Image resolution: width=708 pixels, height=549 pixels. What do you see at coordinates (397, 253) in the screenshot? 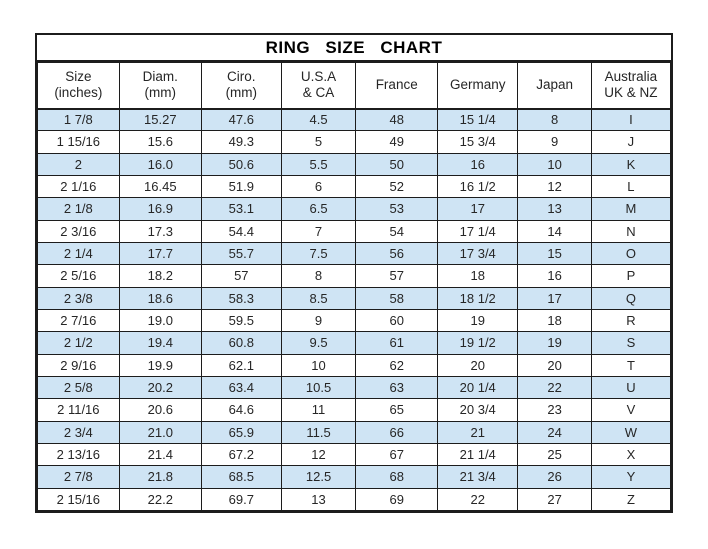
I see `cell: 56` at bounding box center [397, 253].